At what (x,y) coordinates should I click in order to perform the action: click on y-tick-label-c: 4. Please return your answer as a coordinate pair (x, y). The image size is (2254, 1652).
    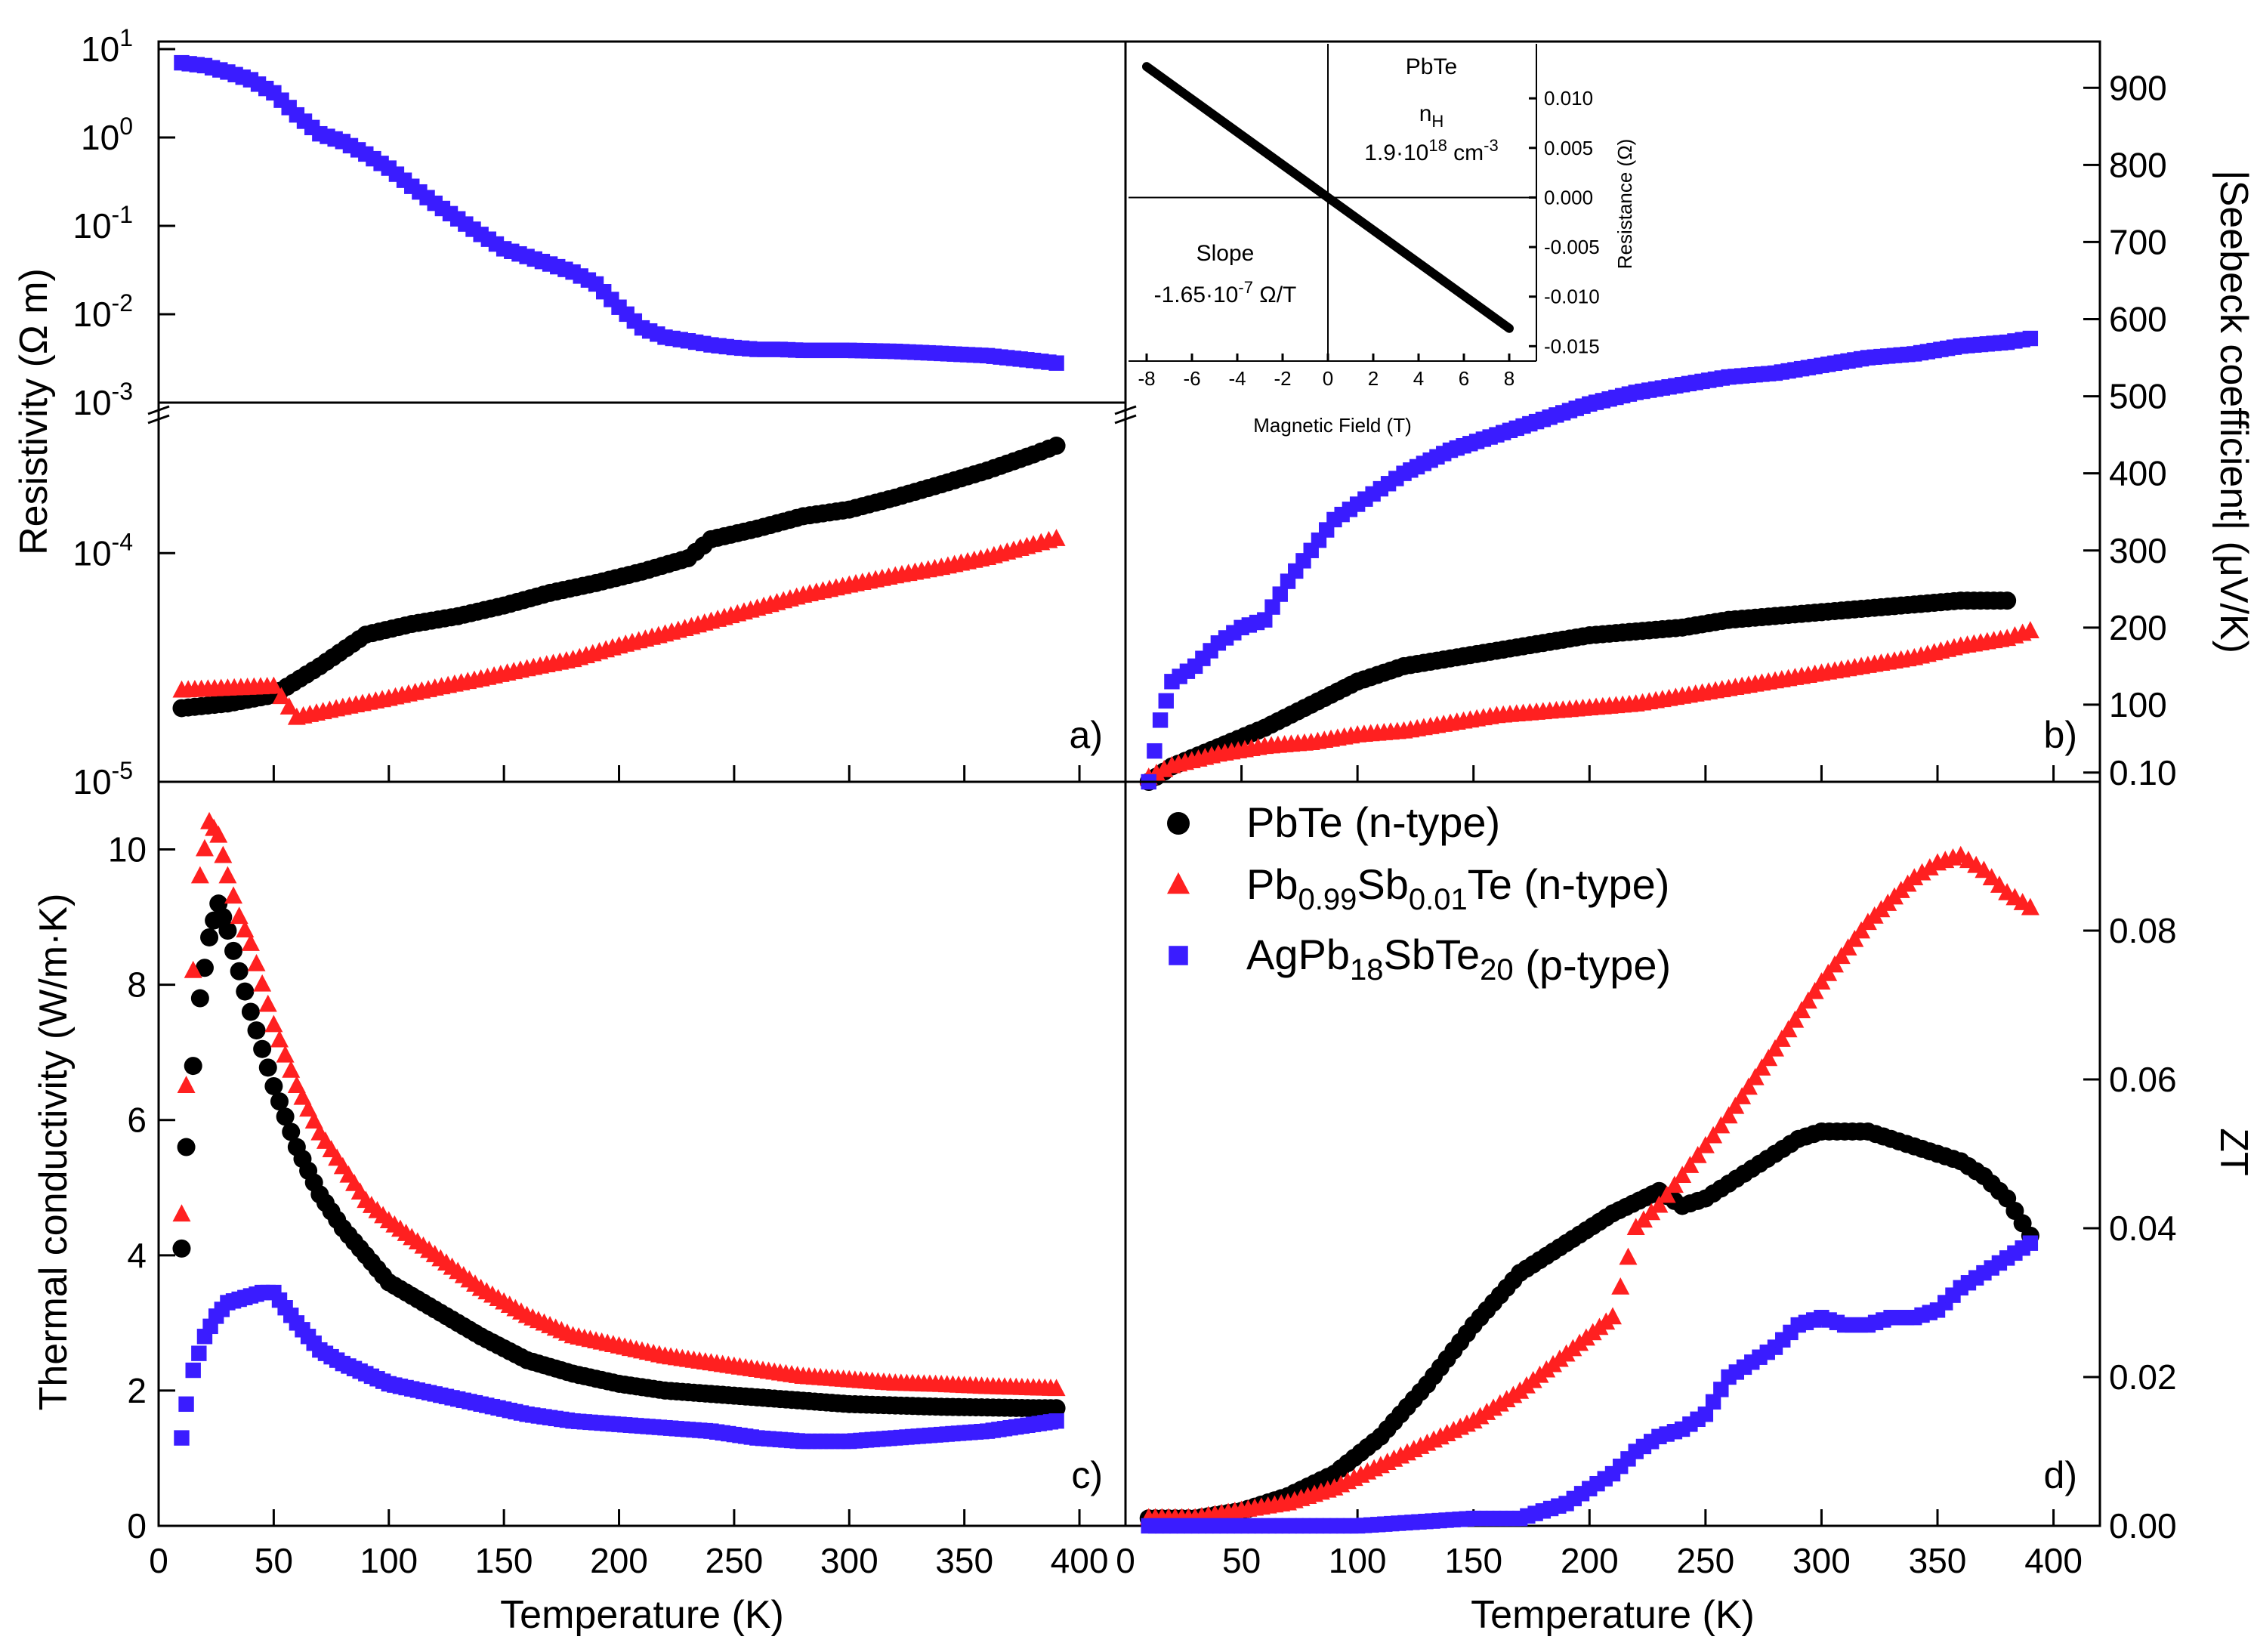
    Looking at the image, I should click on (137, 1255).